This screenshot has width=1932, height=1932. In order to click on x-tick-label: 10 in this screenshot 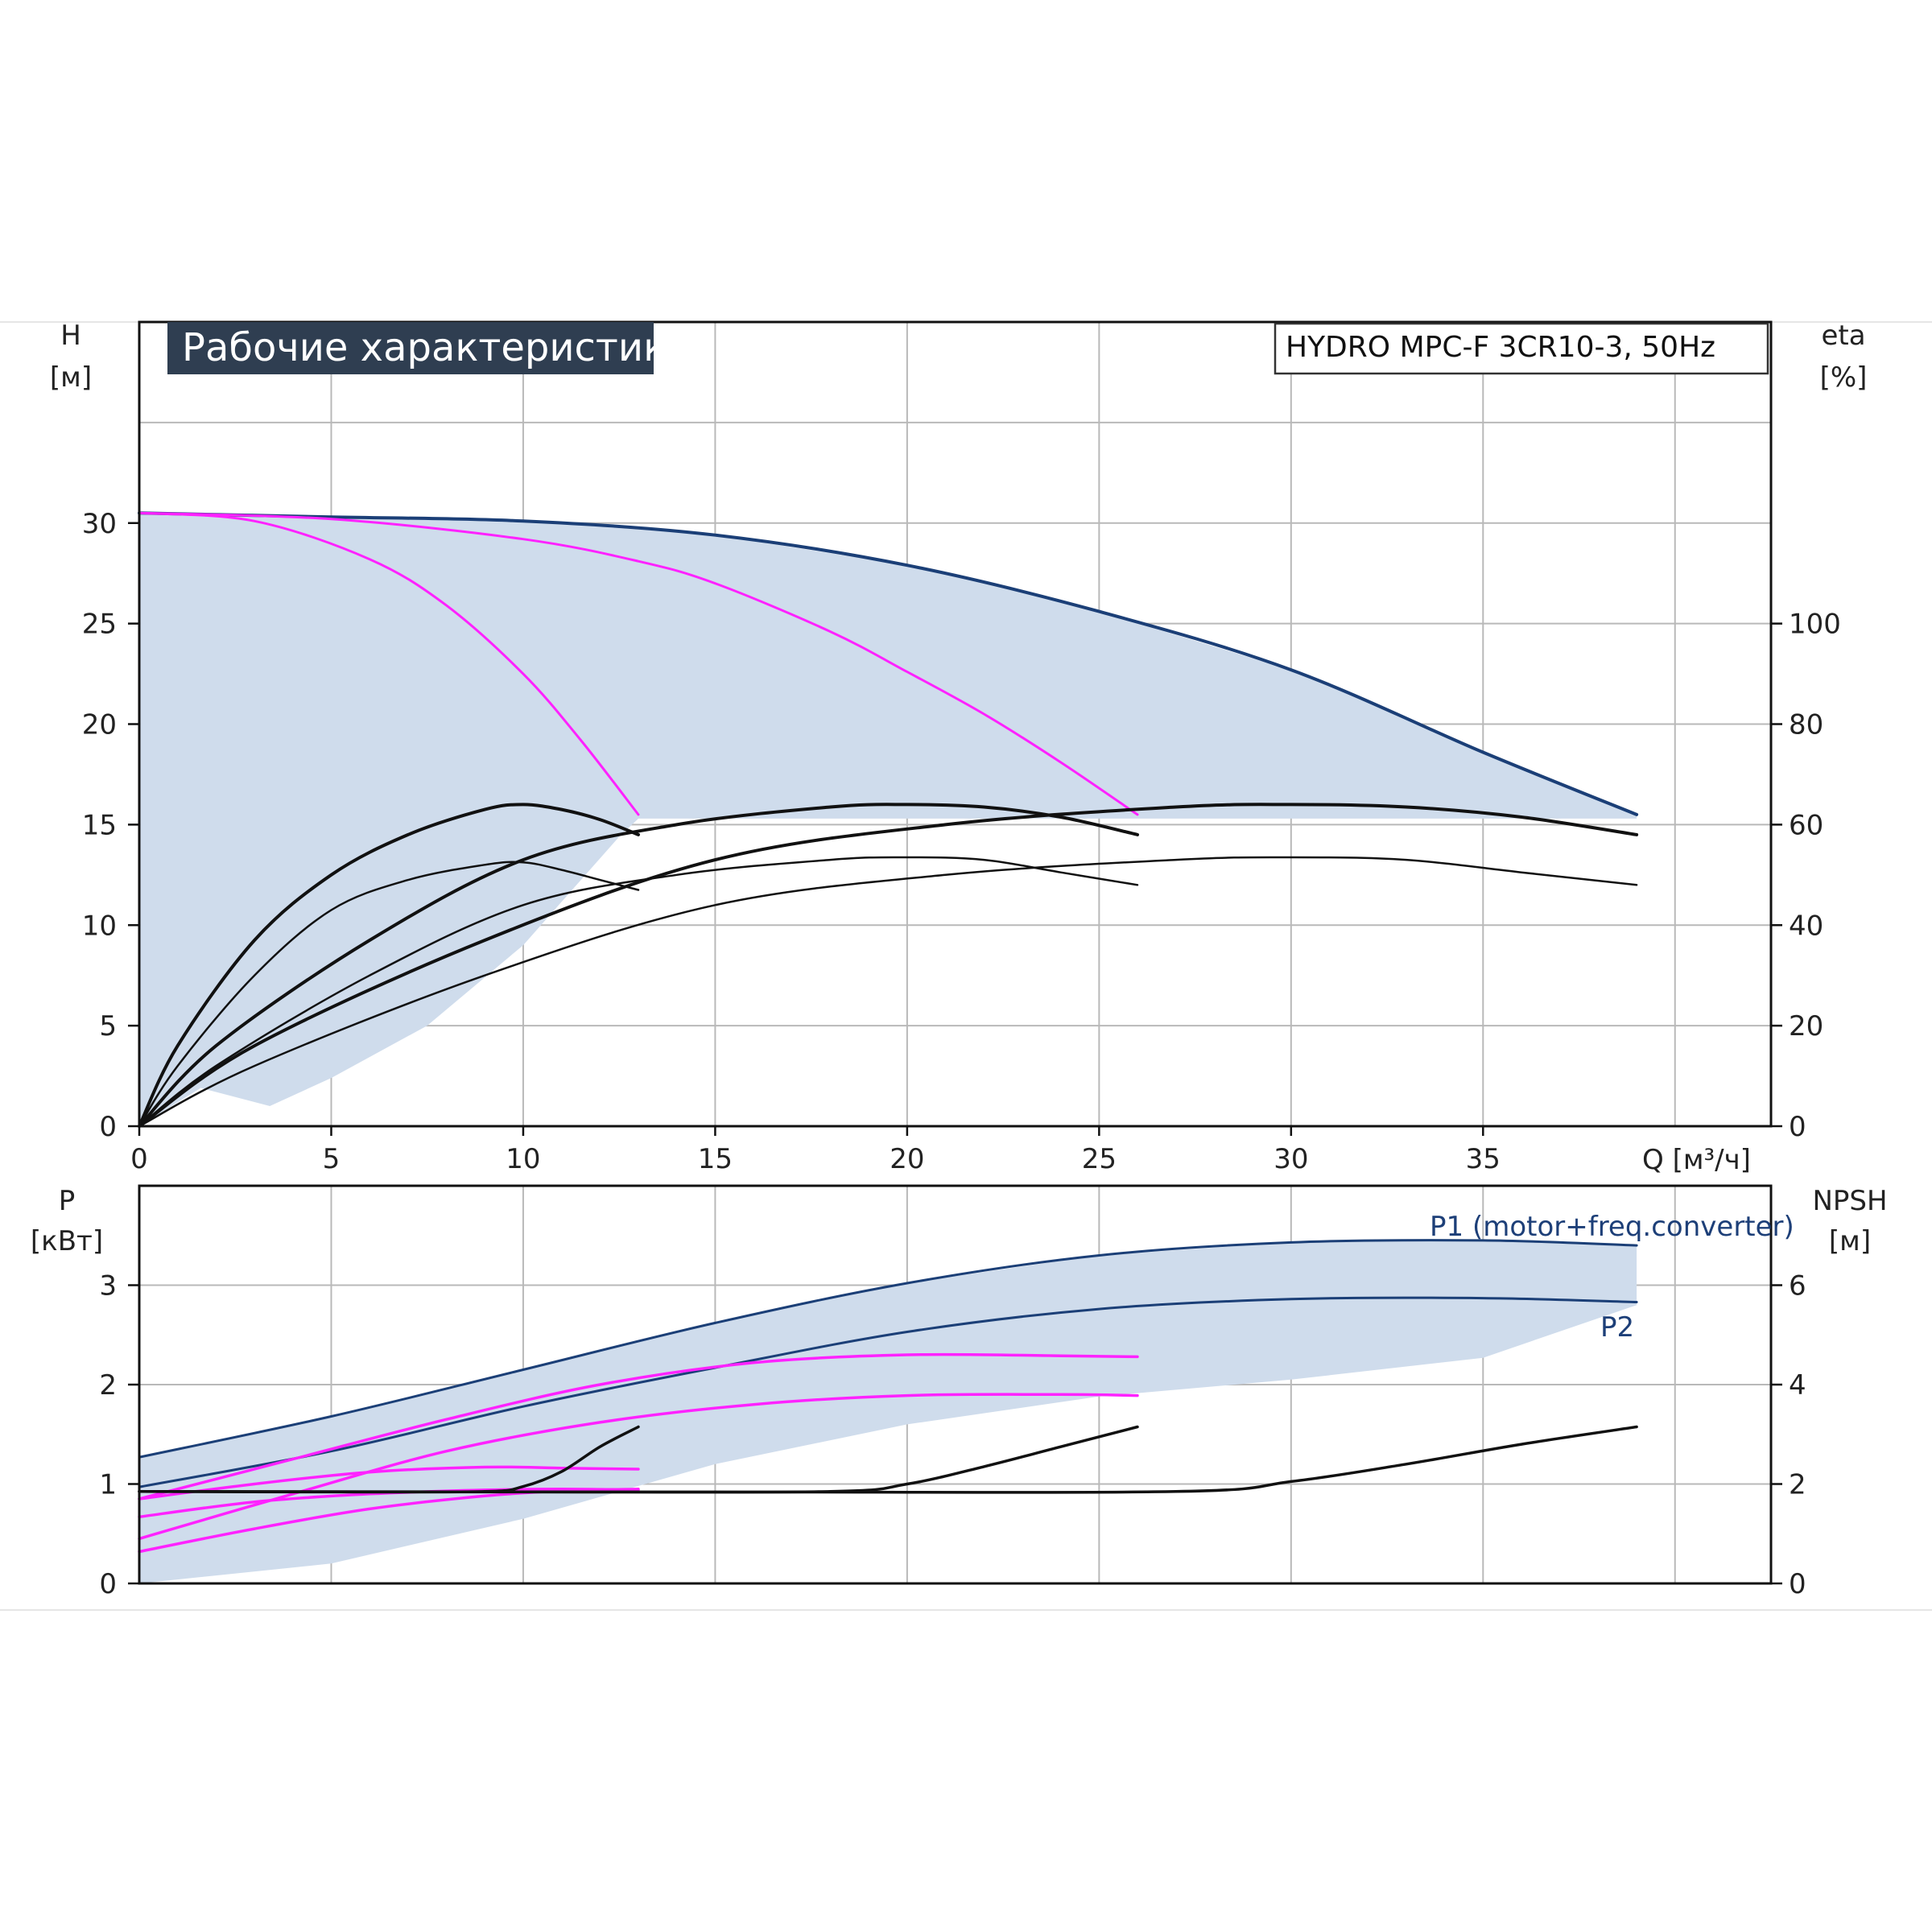, I will do `click(523, 1159)`.